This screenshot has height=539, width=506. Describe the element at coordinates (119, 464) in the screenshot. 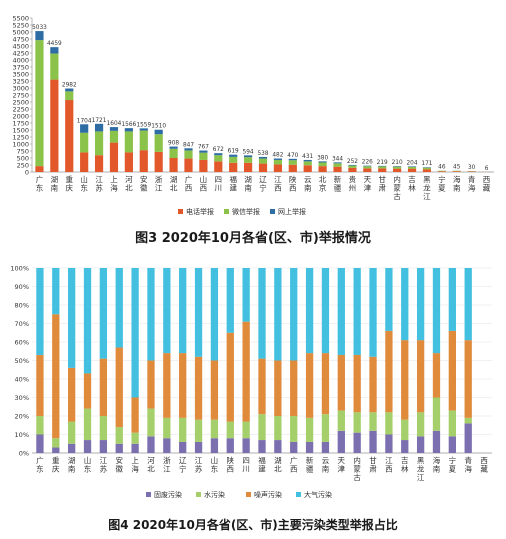

I see `category-label: 安徽` at that location.